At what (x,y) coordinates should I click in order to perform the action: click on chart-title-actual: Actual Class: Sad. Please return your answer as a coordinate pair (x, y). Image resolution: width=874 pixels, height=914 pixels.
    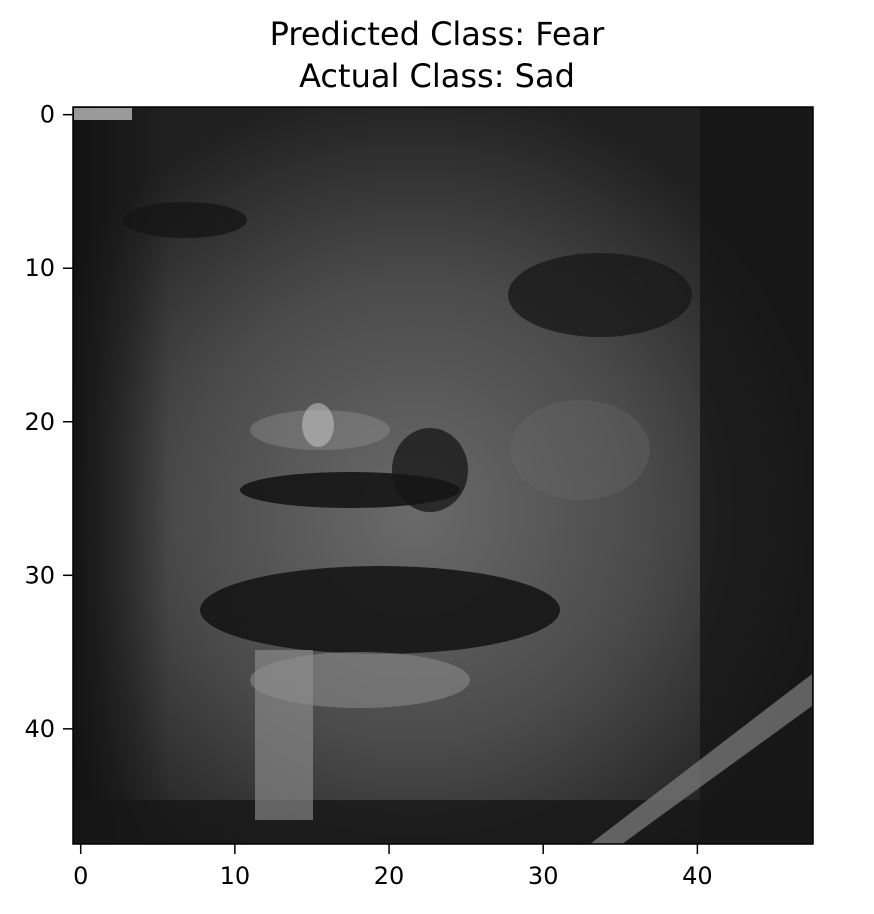
    Looking at the image, I should click on (437, 76).